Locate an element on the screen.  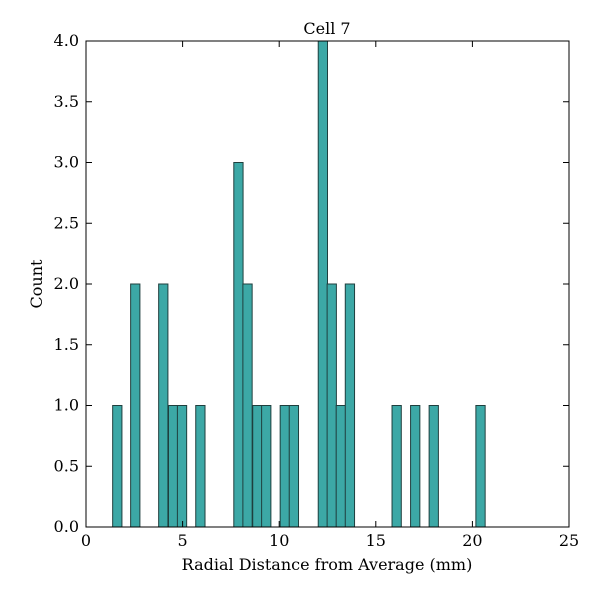
y-tick-label: 2.0 is located at coordinates (66, 283).